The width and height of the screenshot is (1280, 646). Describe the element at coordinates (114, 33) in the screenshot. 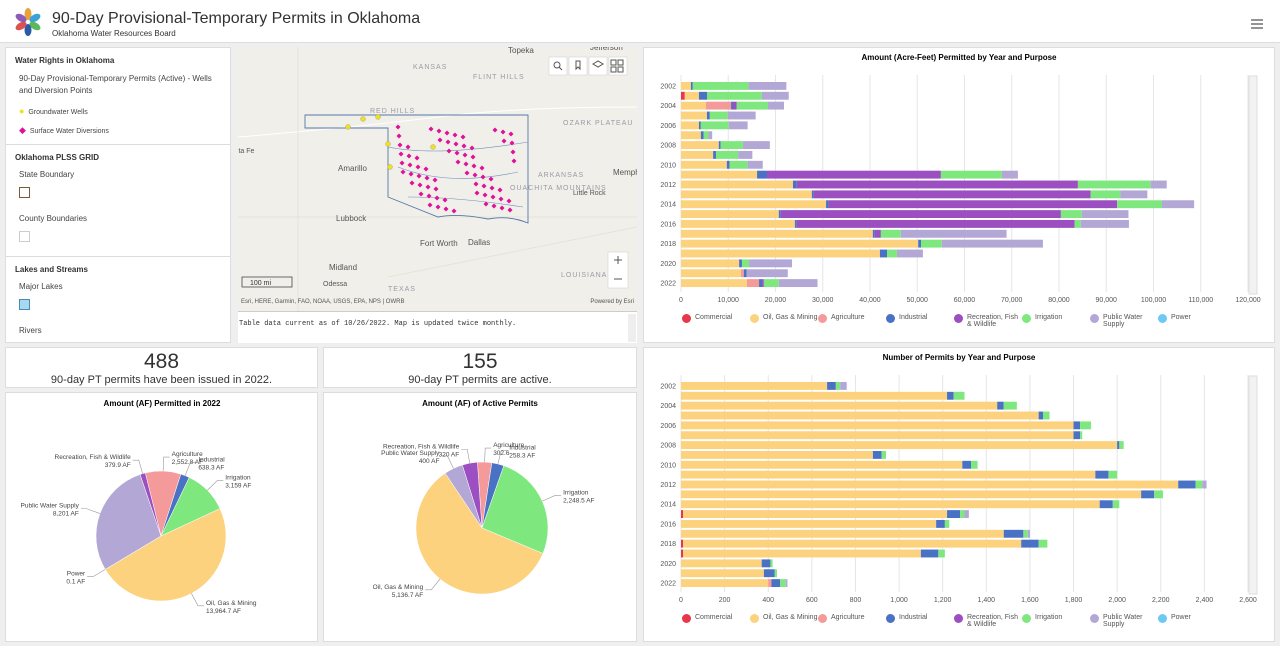

I see `subtitle: Oklahoma Water Resources Board` at that location.